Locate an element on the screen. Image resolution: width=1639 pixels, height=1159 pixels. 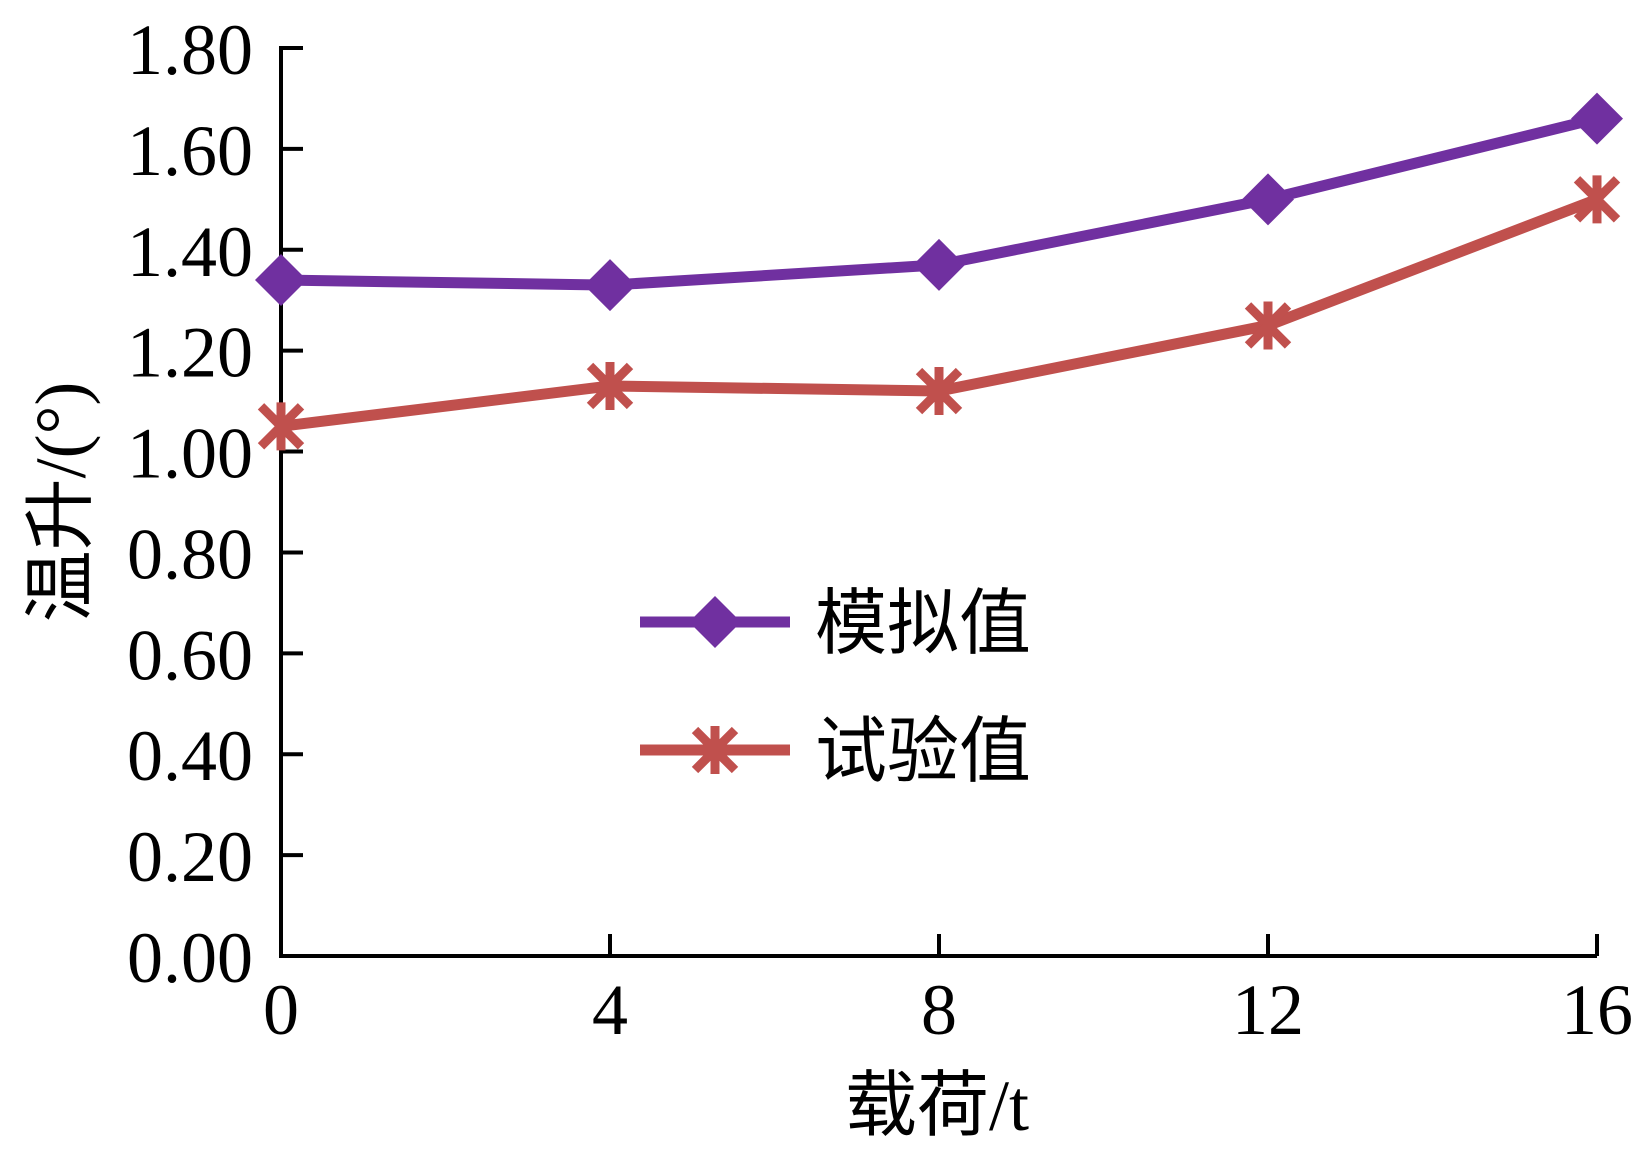
y-tick-label: 0.40 is located at coordinates (190, 756).